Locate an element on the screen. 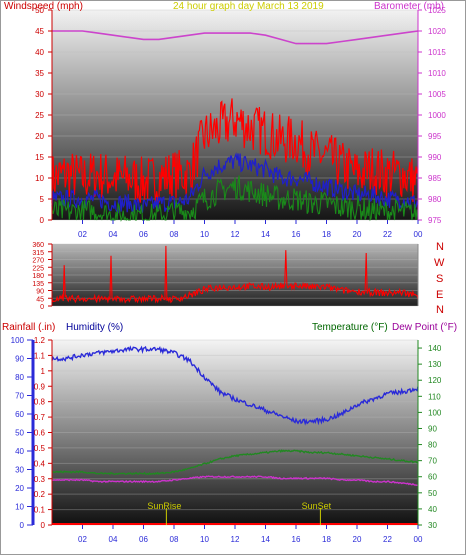 The width and height of the screenshot is (466, 555). humidity-tick-label: 40 is located at coordinates (19, 451).